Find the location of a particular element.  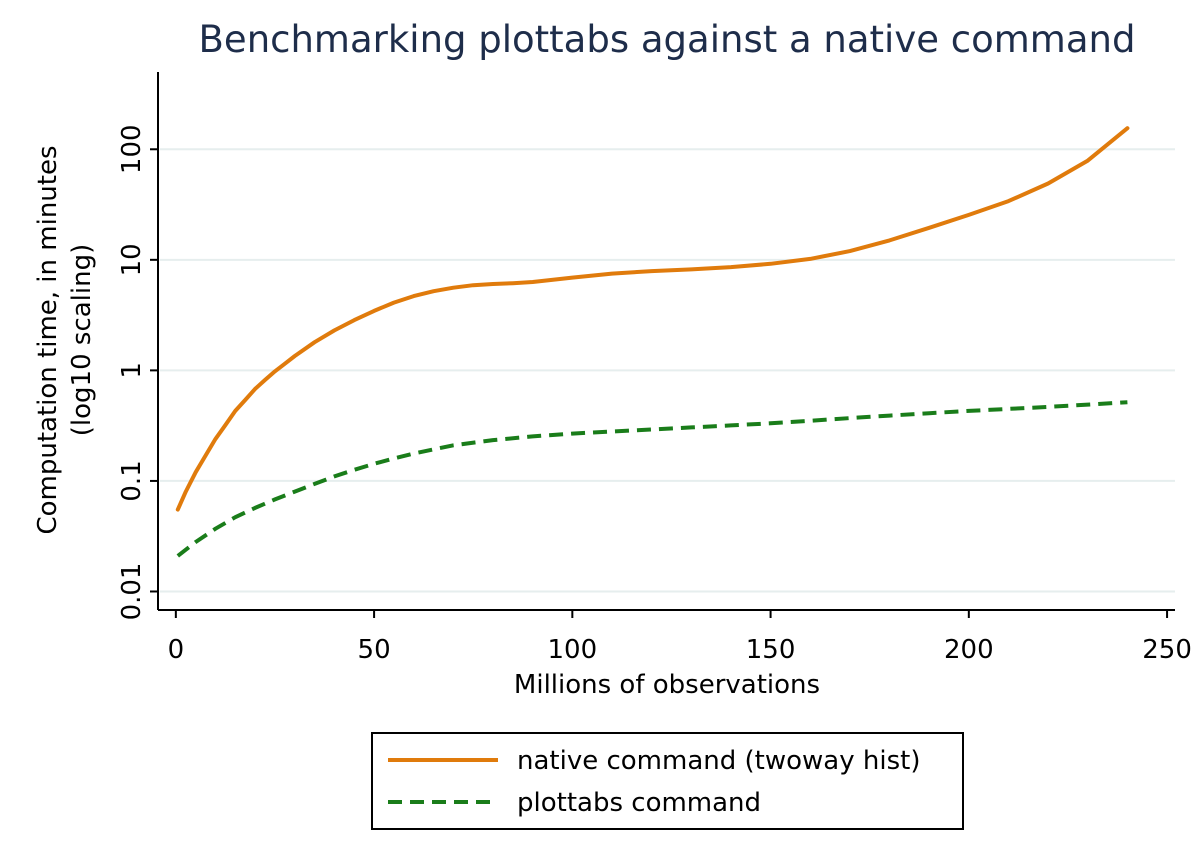

series-line-plottabs is located at coordinates (652, 479).